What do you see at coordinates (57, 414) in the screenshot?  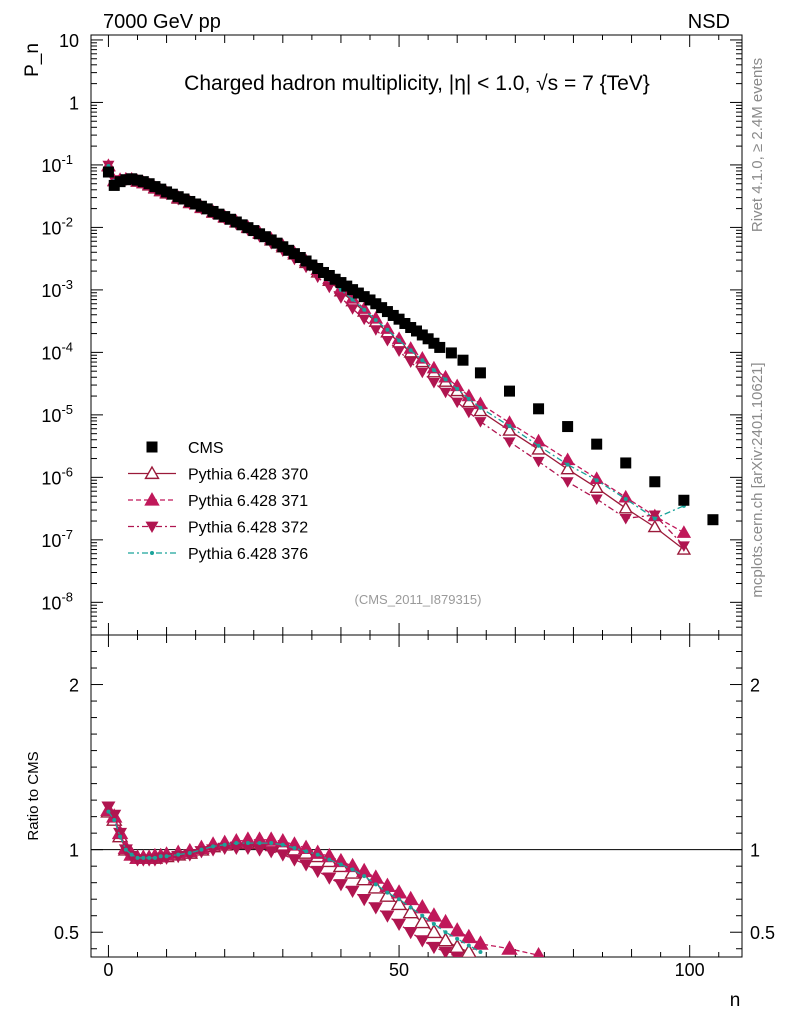 I see `y-tick-label: 10⁻⁵` at bounding box center [57, 414].